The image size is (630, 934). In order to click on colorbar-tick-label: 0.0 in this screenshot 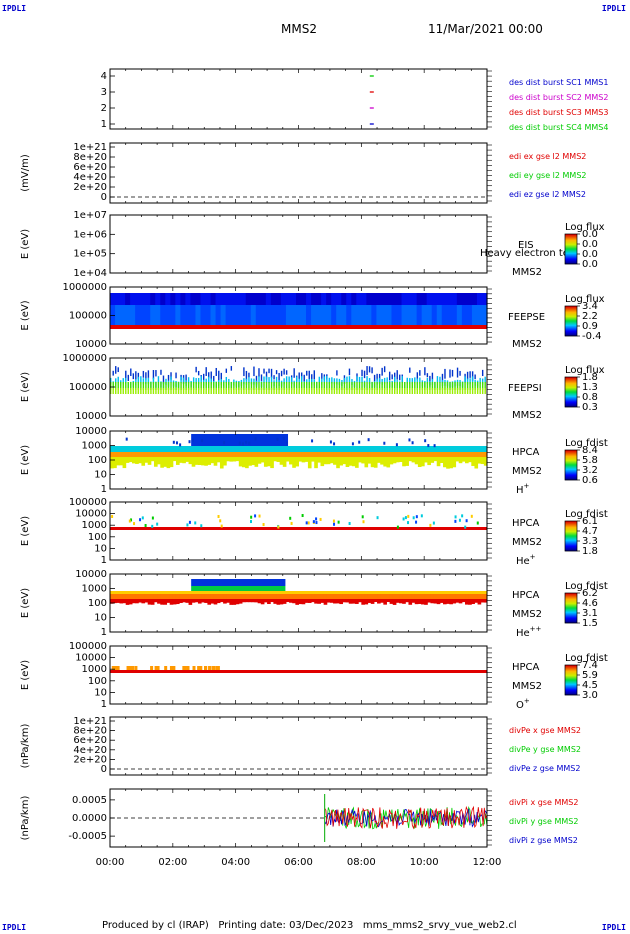, I will do `click(590, 254)`.